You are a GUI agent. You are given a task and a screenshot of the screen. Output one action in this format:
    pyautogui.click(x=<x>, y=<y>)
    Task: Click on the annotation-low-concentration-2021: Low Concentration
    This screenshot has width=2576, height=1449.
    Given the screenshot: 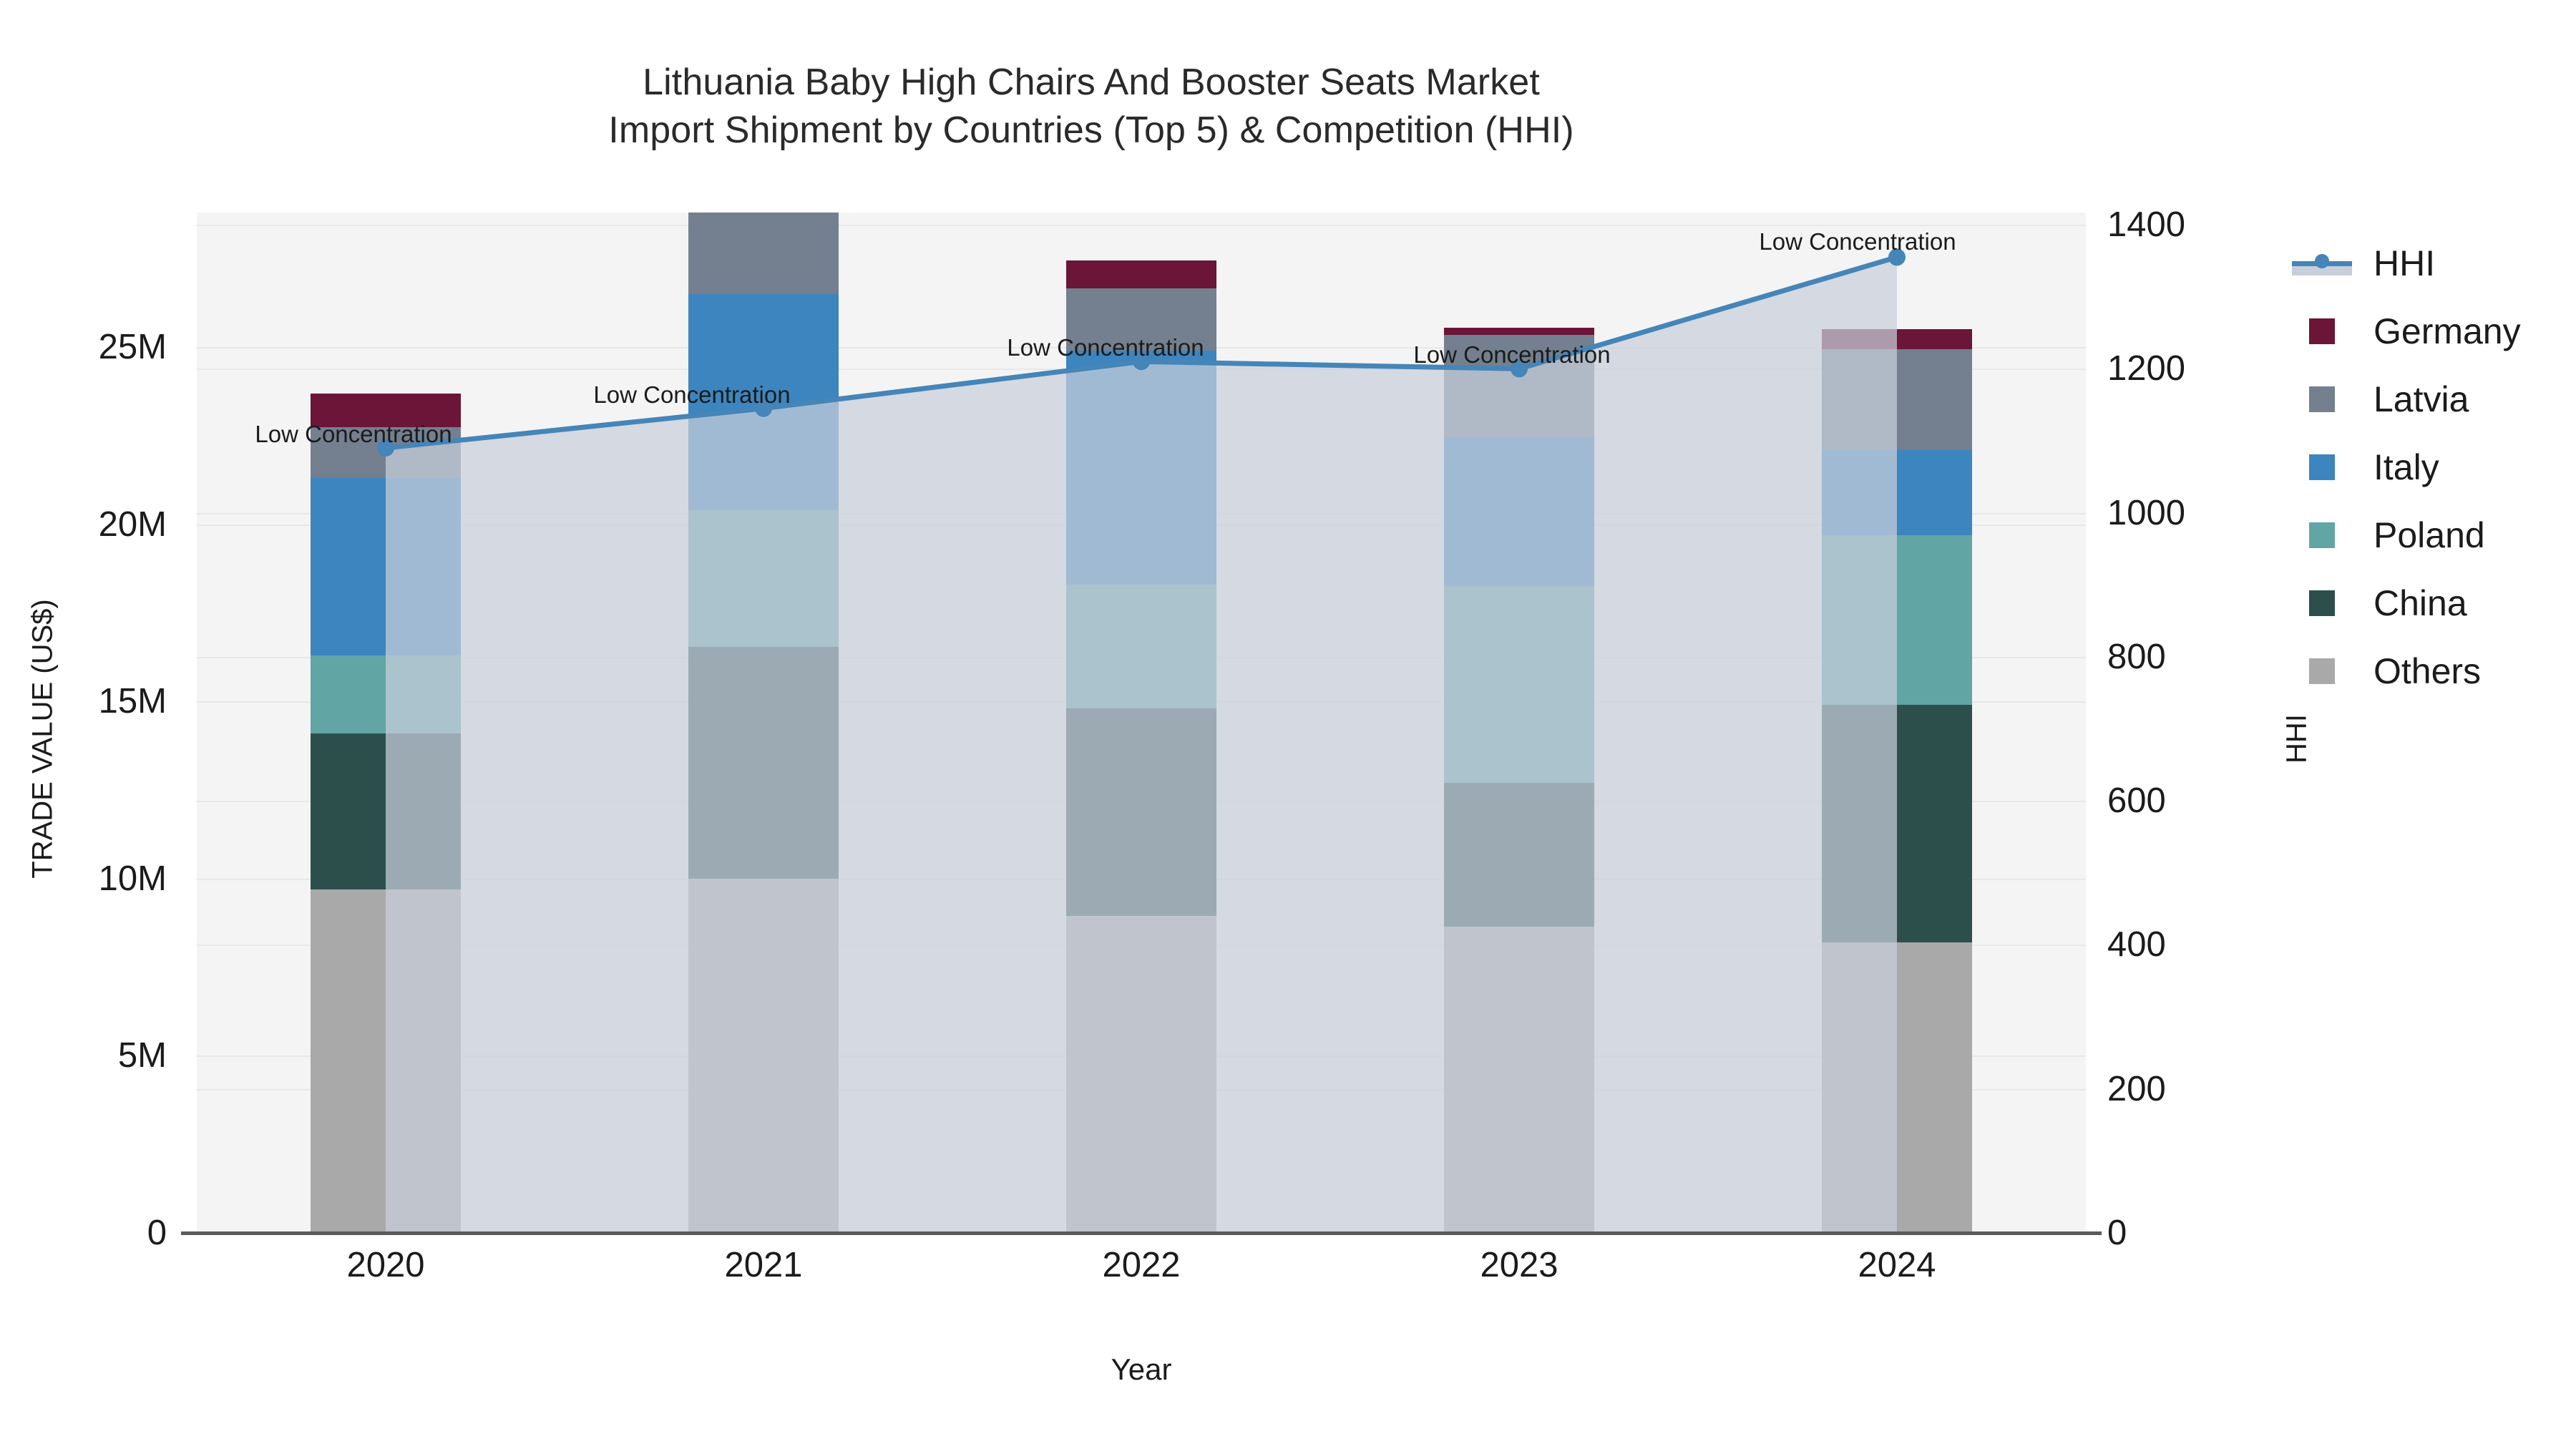 What is the action you would take?
    pyautogui.click(x=692, y=394)
    